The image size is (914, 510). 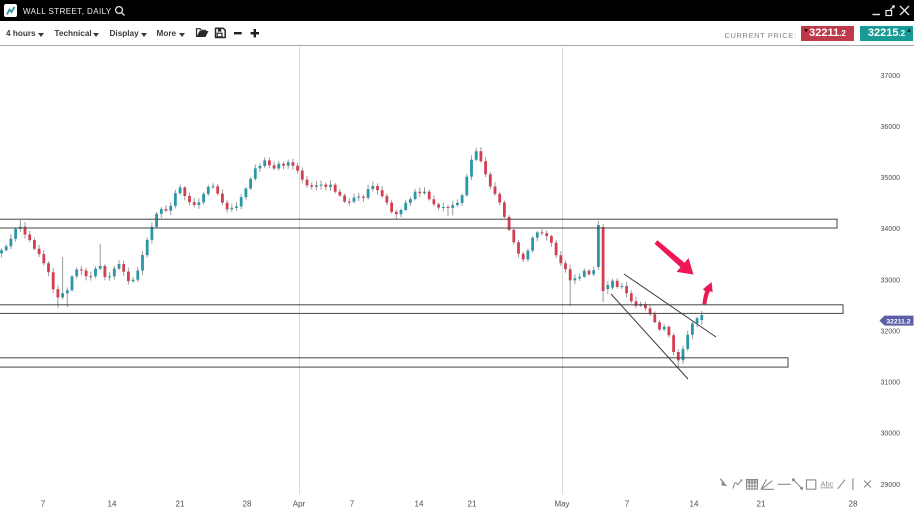 I want to click on svg-text: May, so click(x=561, y=504).